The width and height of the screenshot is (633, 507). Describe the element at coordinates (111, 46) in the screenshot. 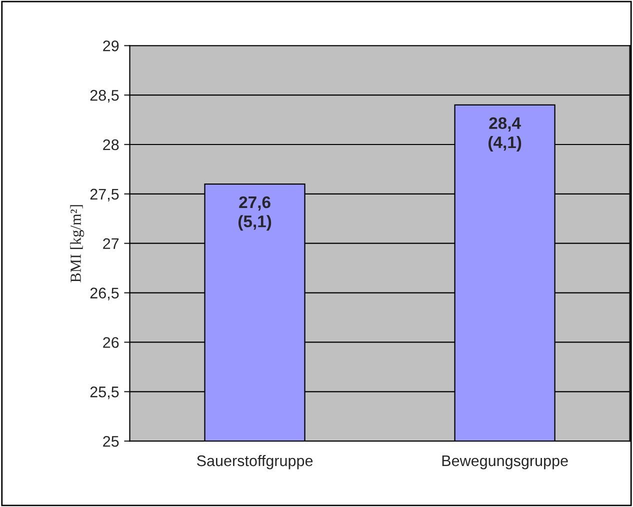

I see `y-tick-label: 29` at that location.